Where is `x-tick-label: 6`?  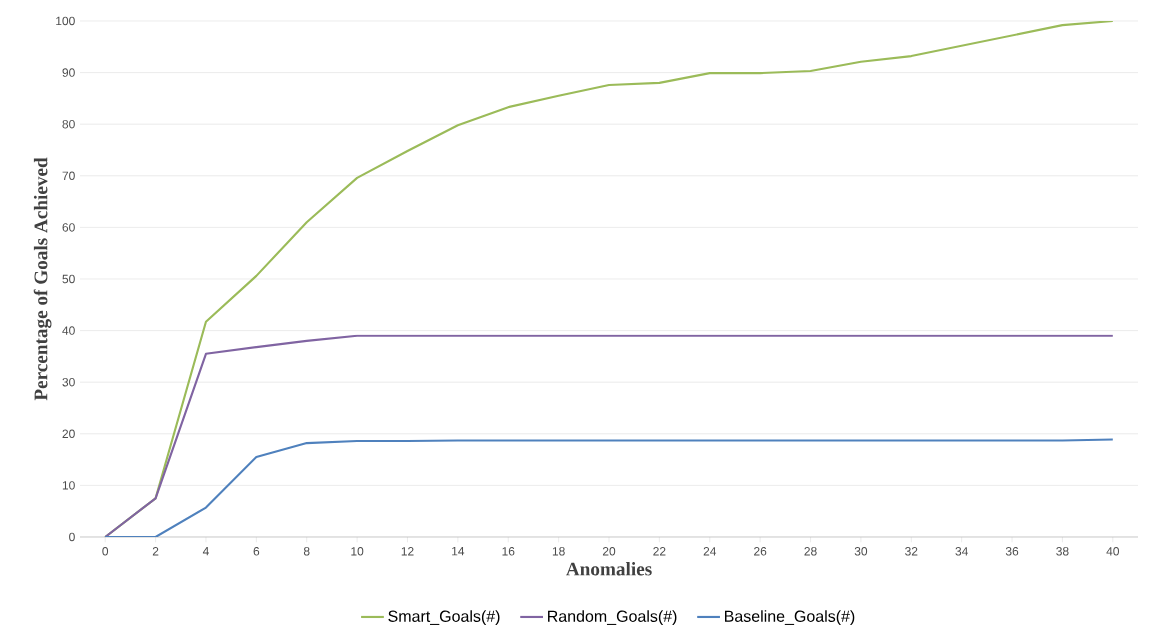
x-tick-label: 6 is located at coordinates (256, 551).